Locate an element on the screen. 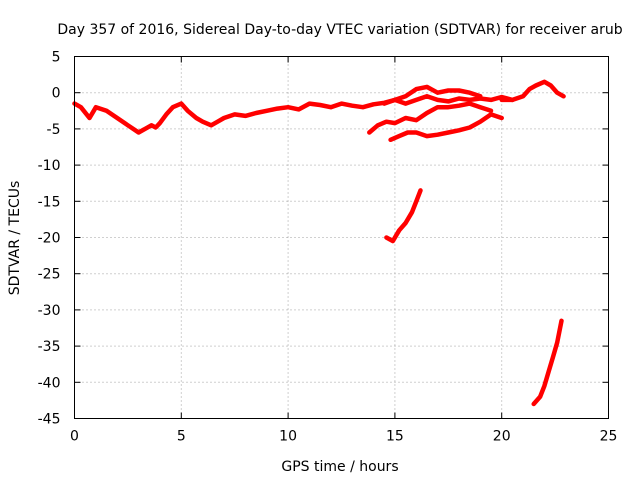 The width and height of the screenshot is (640, 480). y-tick-label: -20 is located at coordinates (49, 239).